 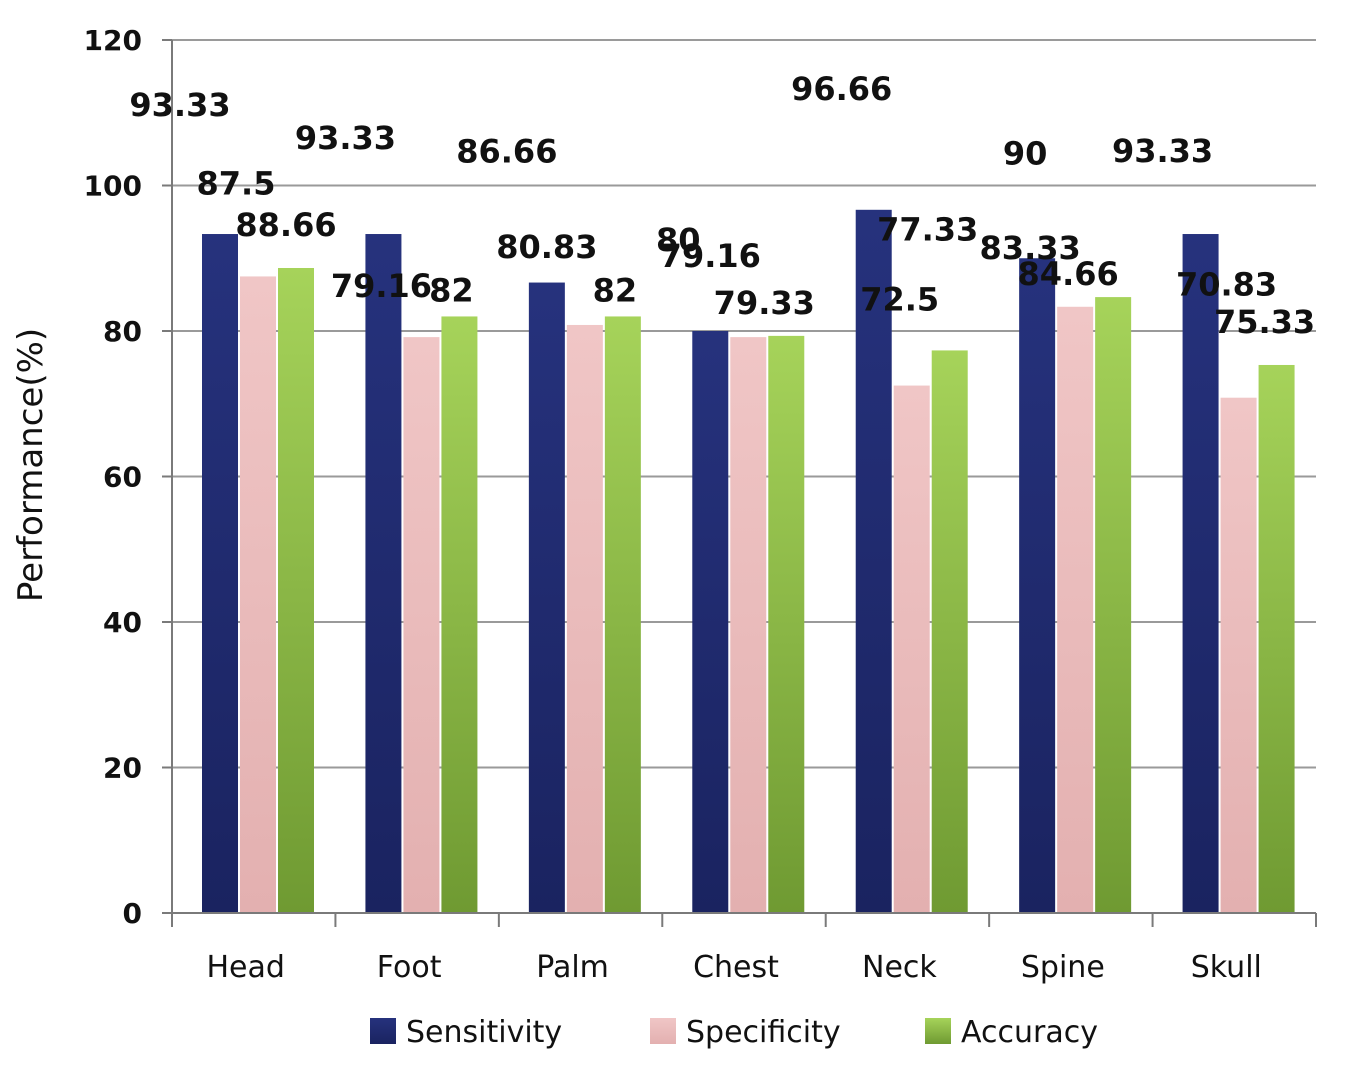 What do you see at coordinates (786, 624) in the screenshot?
I see `bar-accuracy-chest` at bounding box center [786, 624].